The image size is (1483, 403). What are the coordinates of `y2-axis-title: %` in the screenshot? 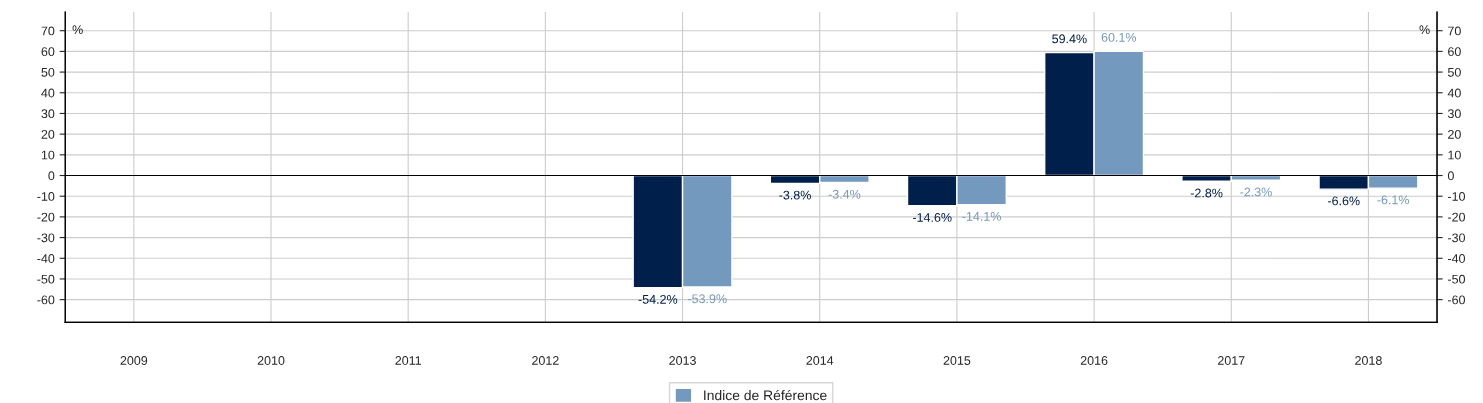 It's located at (1424, 30).